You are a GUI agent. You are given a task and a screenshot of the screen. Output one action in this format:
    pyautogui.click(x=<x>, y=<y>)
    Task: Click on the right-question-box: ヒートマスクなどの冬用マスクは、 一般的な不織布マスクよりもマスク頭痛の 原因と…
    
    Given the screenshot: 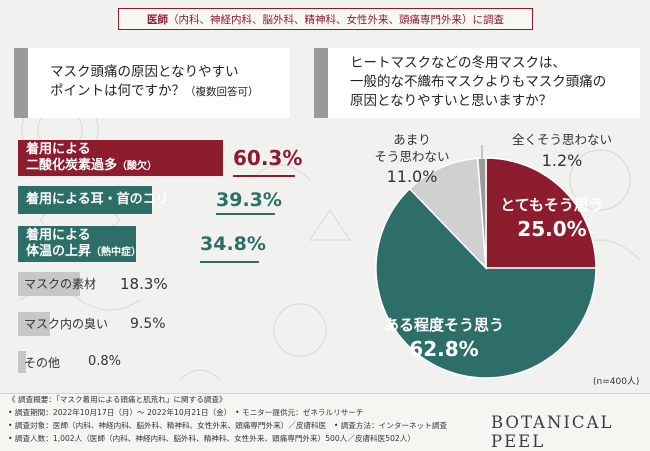 What is the action you would take?
    pyautogui.click(x=477, y=83)
    